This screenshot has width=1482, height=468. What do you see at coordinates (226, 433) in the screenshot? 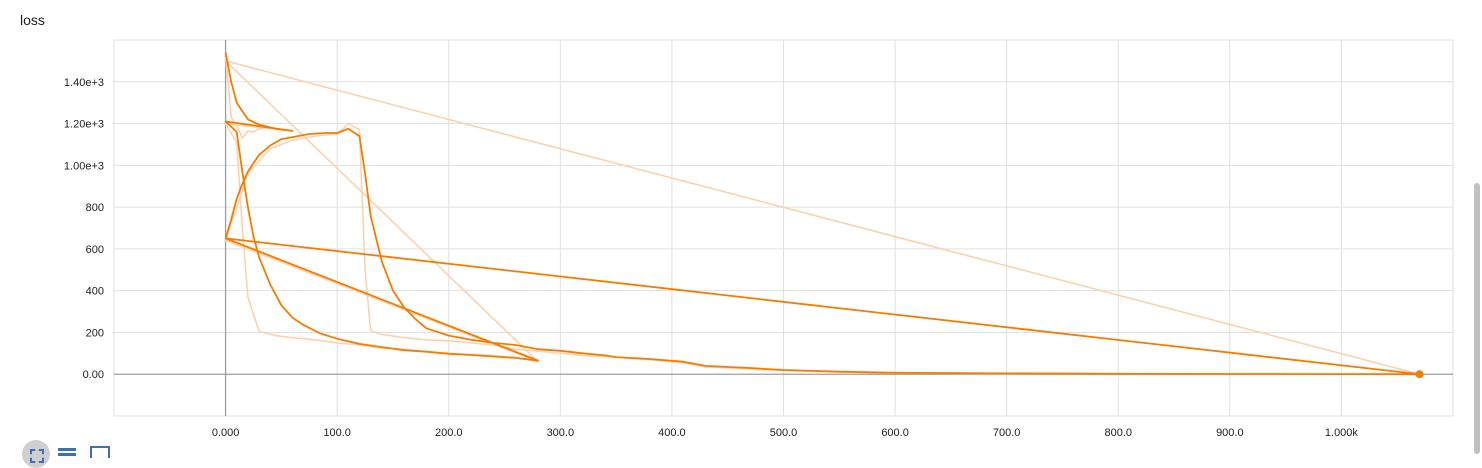
I see `x-tick-label: 0.000` at bounding box center [226, 433].